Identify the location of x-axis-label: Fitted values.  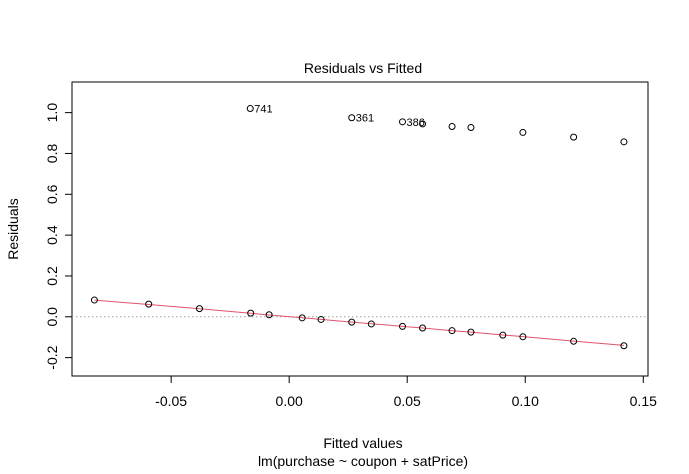
(362, 443).